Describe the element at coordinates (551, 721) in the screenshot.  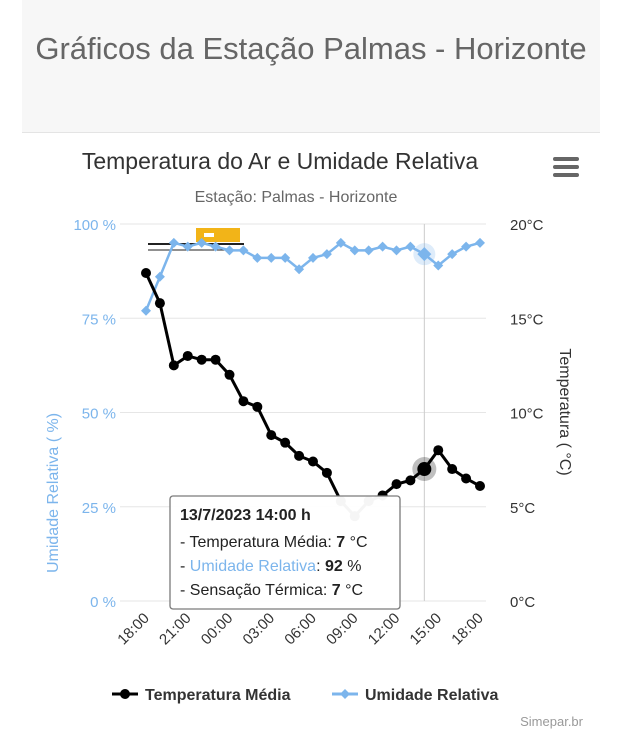
I see `footer-credit: Simepar.br` at that location.